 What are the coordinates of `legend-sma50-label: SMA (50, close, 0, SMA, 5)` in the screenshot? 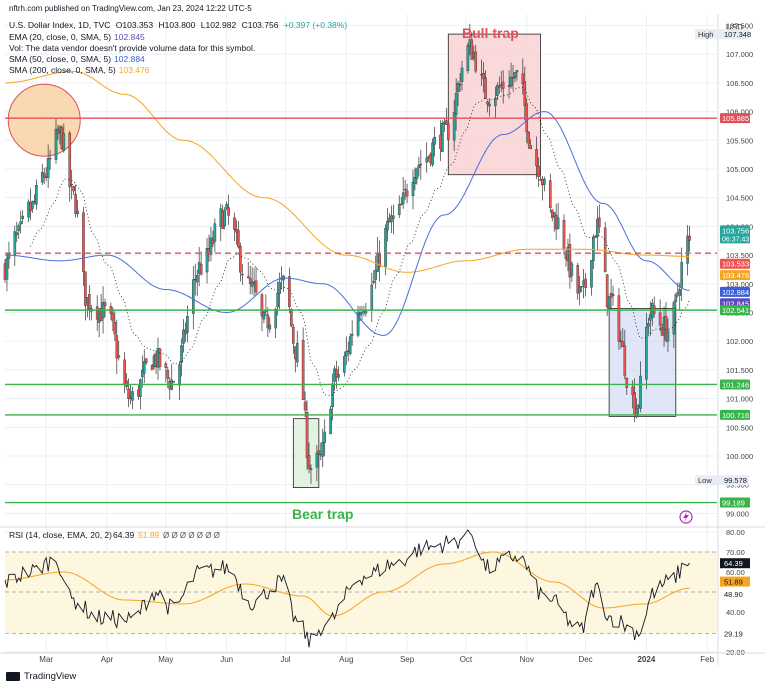 It's located at (60, 59).